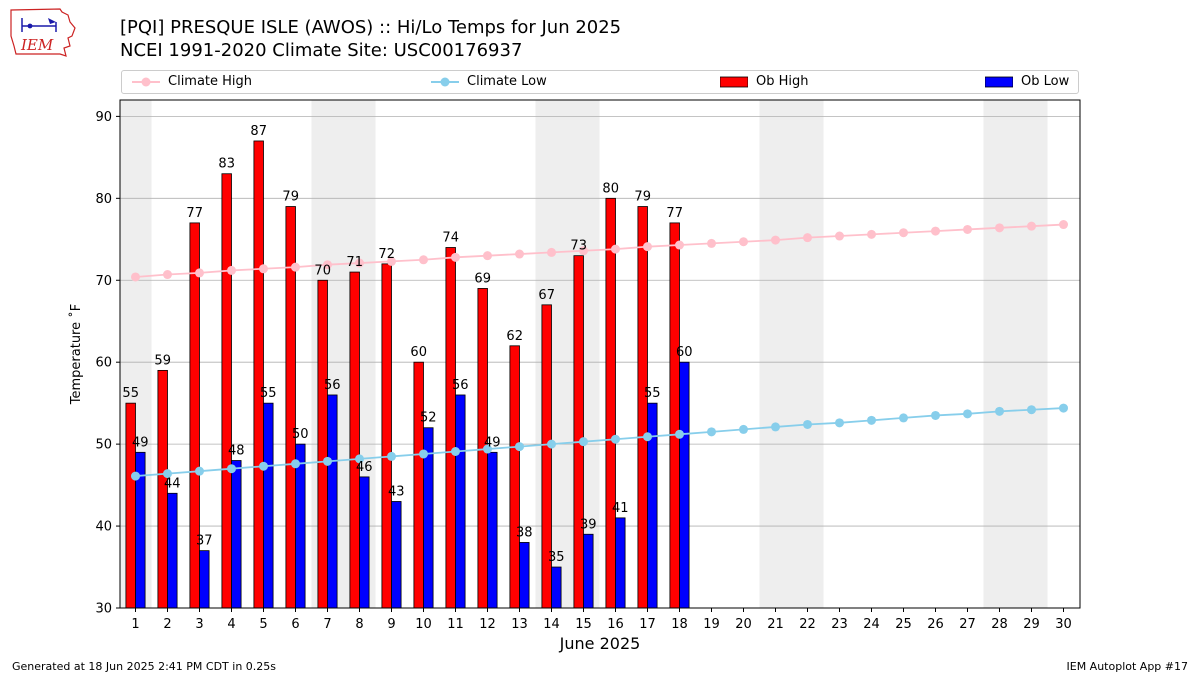 The height and width of the screenshot is (675, 1200). I want to click on ob-high-value-label: 73, so click(578, 246).